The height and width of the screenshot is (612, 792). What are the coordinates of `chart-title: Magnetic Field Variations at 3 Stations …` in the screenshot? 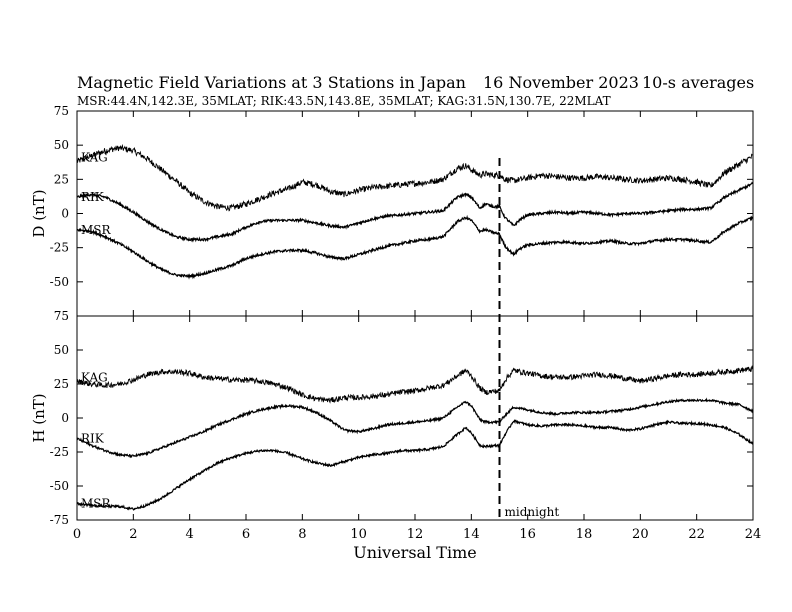 It's located at (271, 82).